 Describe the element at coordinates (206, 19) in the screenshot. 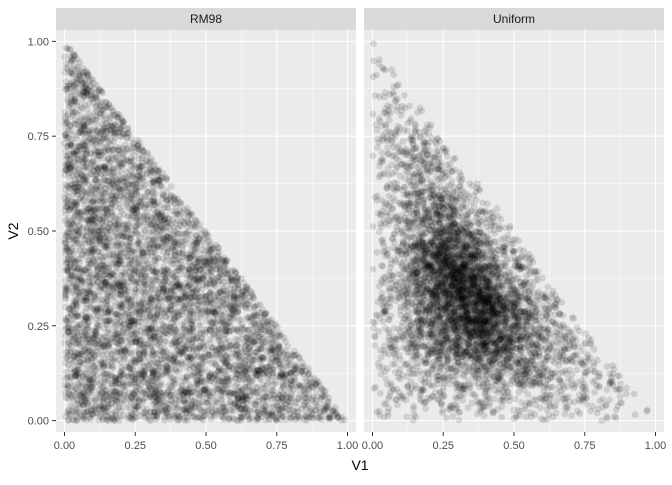

I see `facet-strip-label-0: RM98` at that location.